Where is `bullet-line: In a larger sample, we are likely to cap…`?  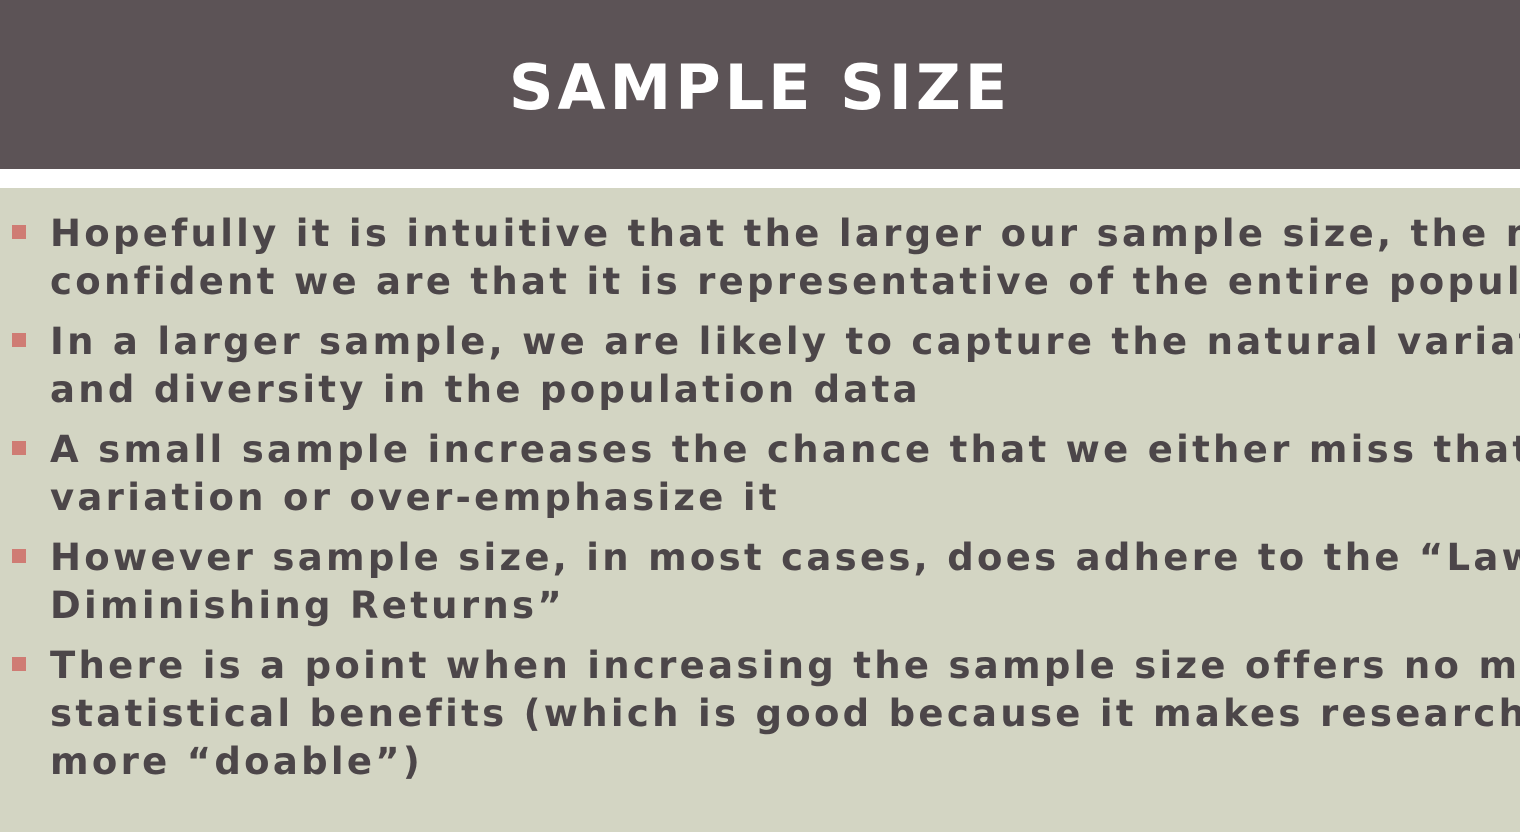
bullet-line: In a larger sample, we are likely to cap… is located at coordinates (785, 341).